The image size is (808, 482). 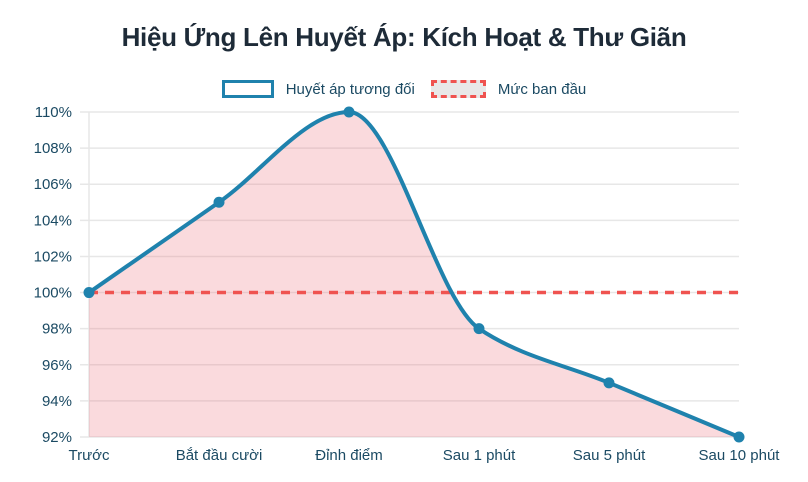 What do you see at coordinates (349, 455) in the screenshot?
I see `x-axis-label: Đỉnh điểm` at bounding box center [349, 455].